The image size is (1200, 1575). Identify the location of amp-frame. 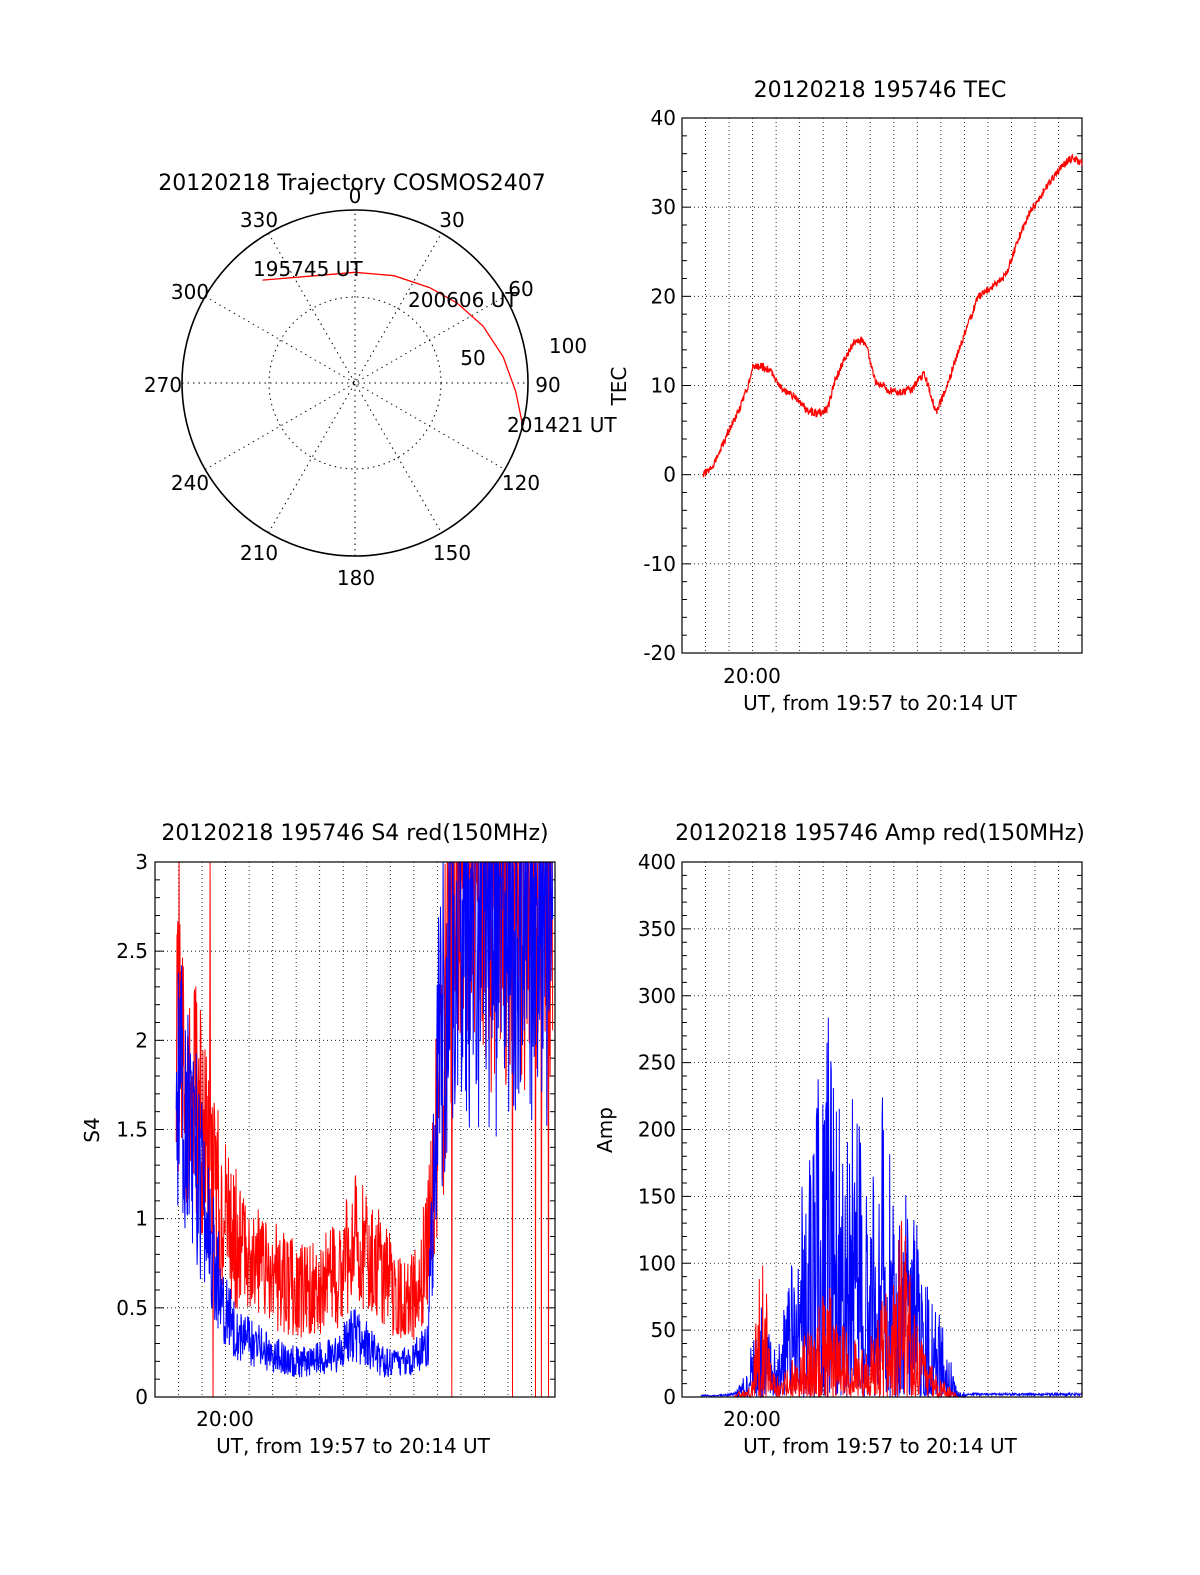
(882, 1129).